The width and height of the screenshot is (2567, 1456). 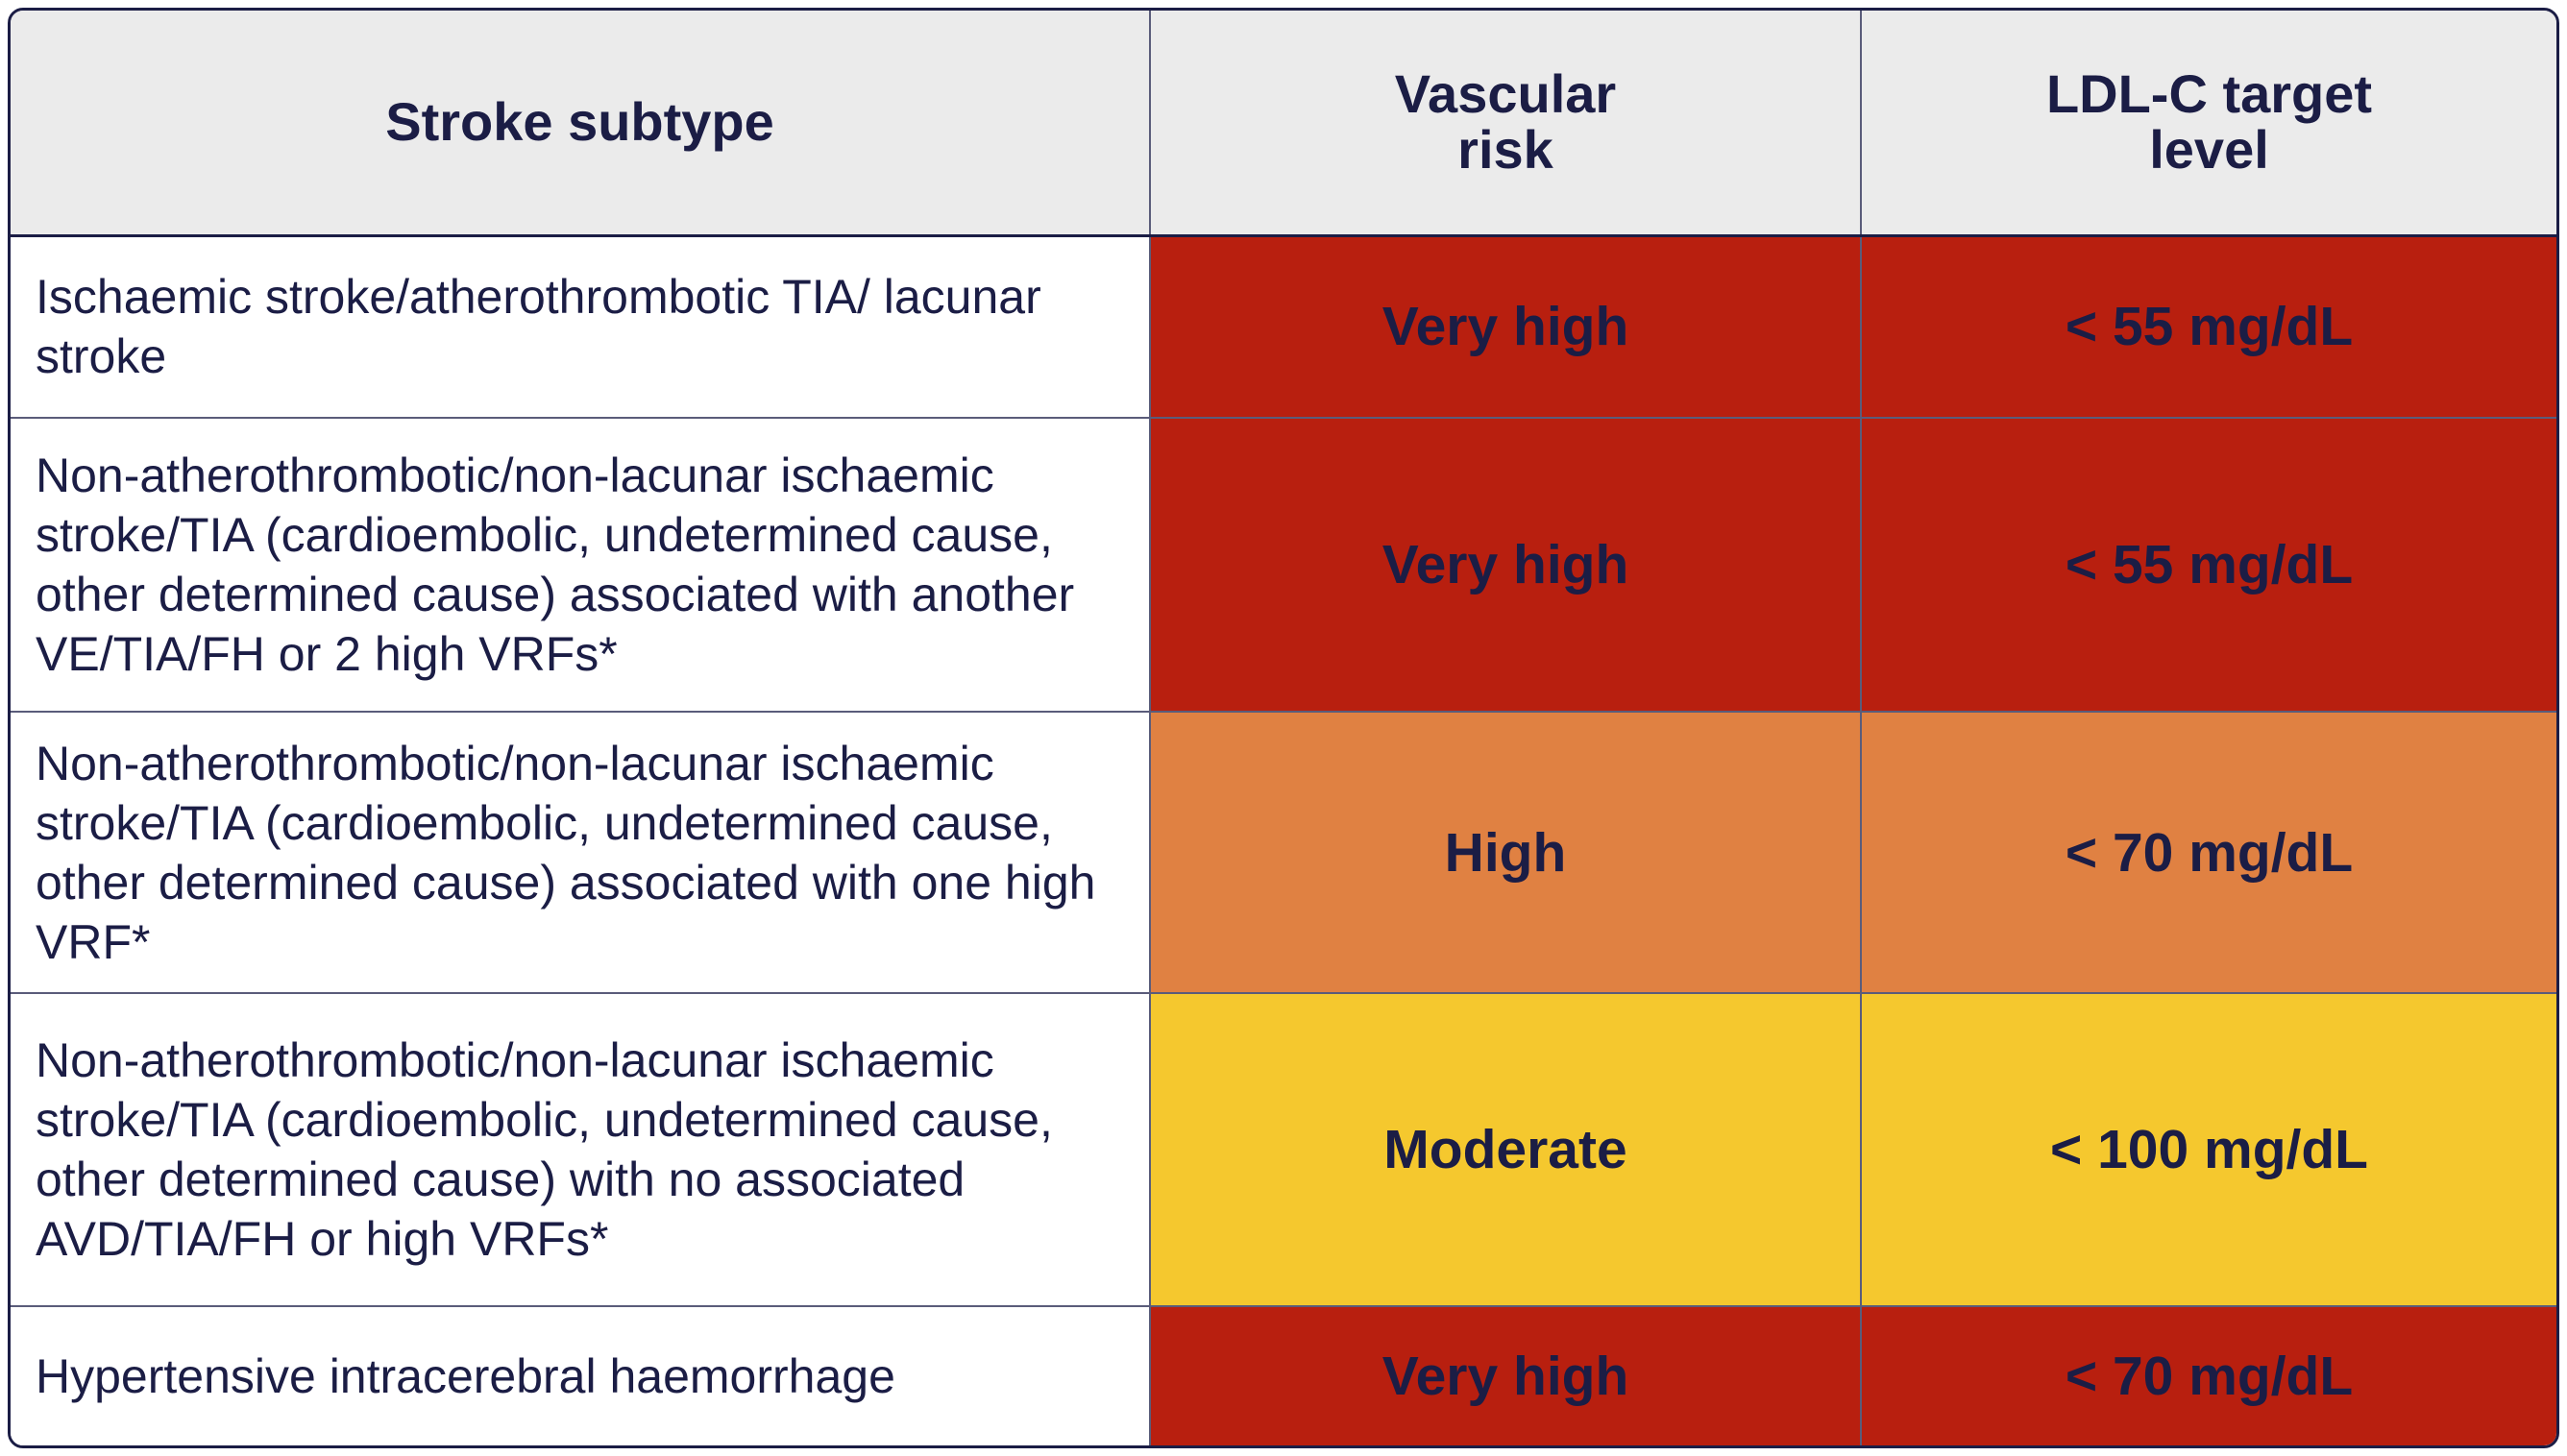 What do you see at coordinates (1505, 94) in the screenshot?
I see `header-vascular-risk-line1: Vascular` at bounding box center [1505, 94].